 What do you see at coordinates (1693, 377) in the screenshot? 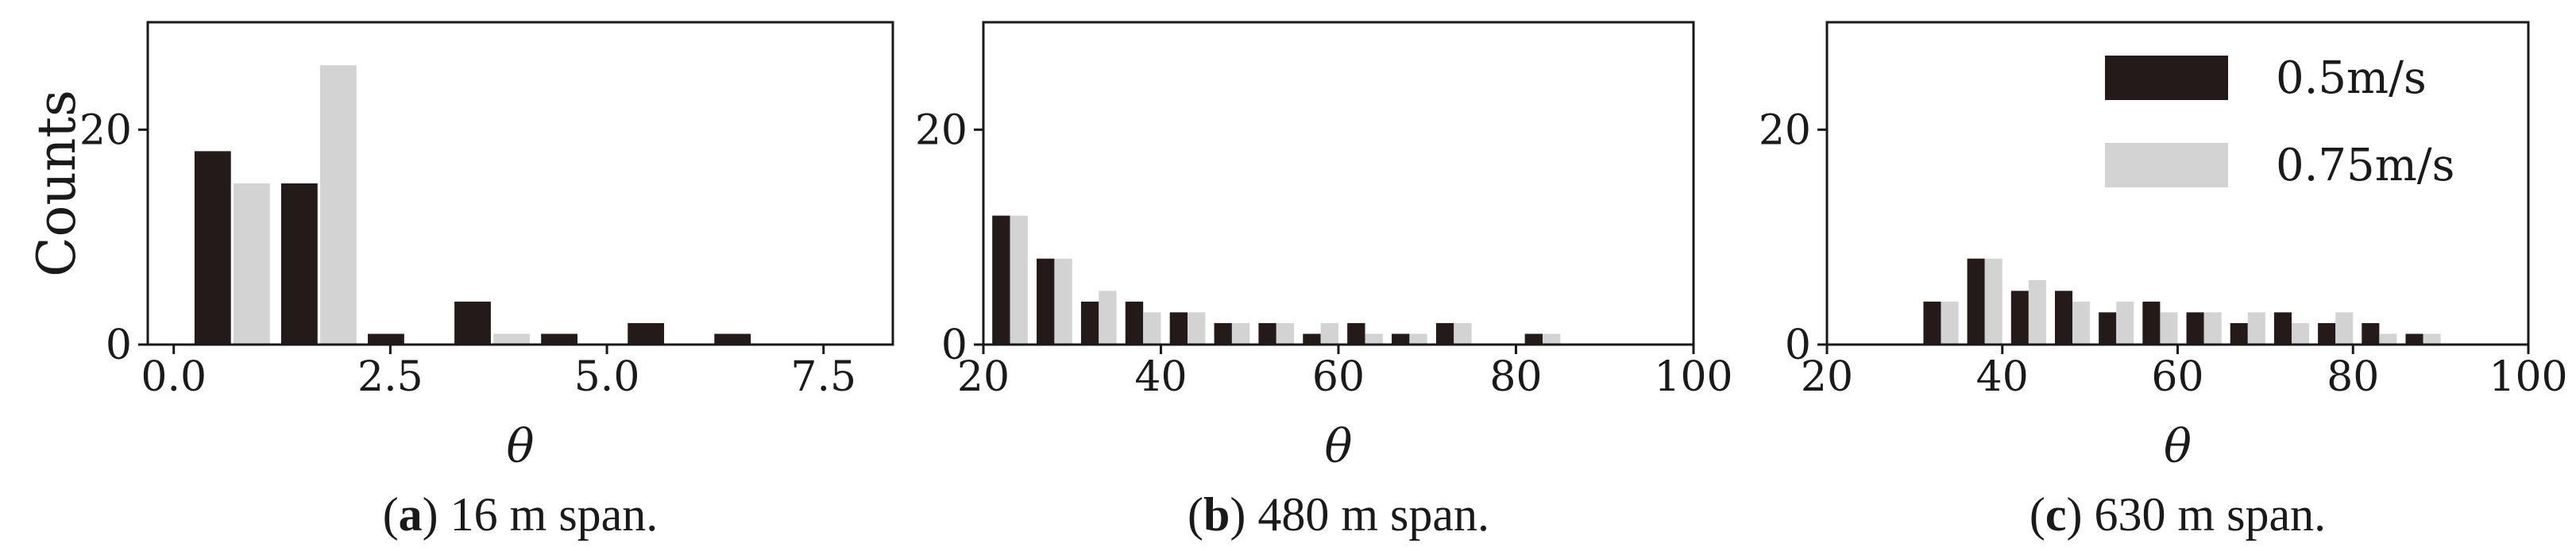
I see `x-tick-label: 100` at bounding box center [1693, 377].